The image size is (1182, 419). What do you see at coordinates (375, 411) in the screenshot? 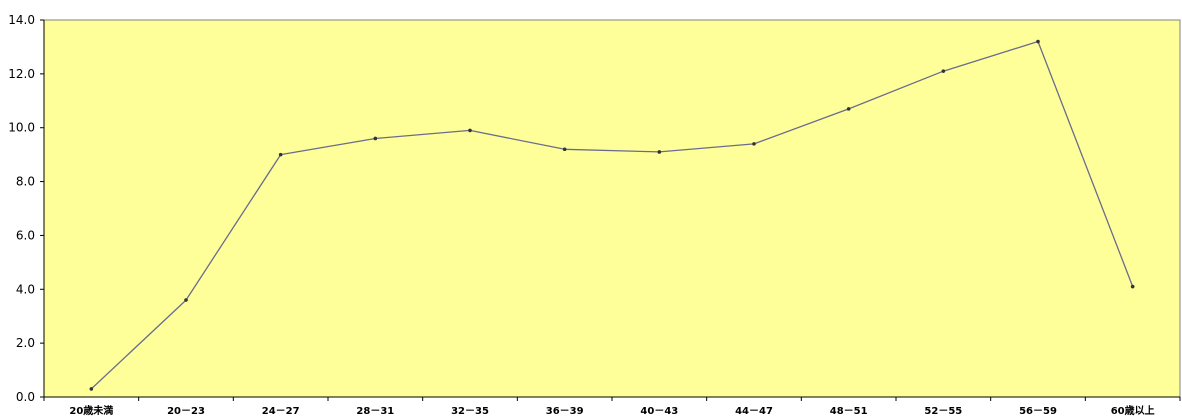
I see `x-tick-label: 28－31` at bounding box center [375, 411].